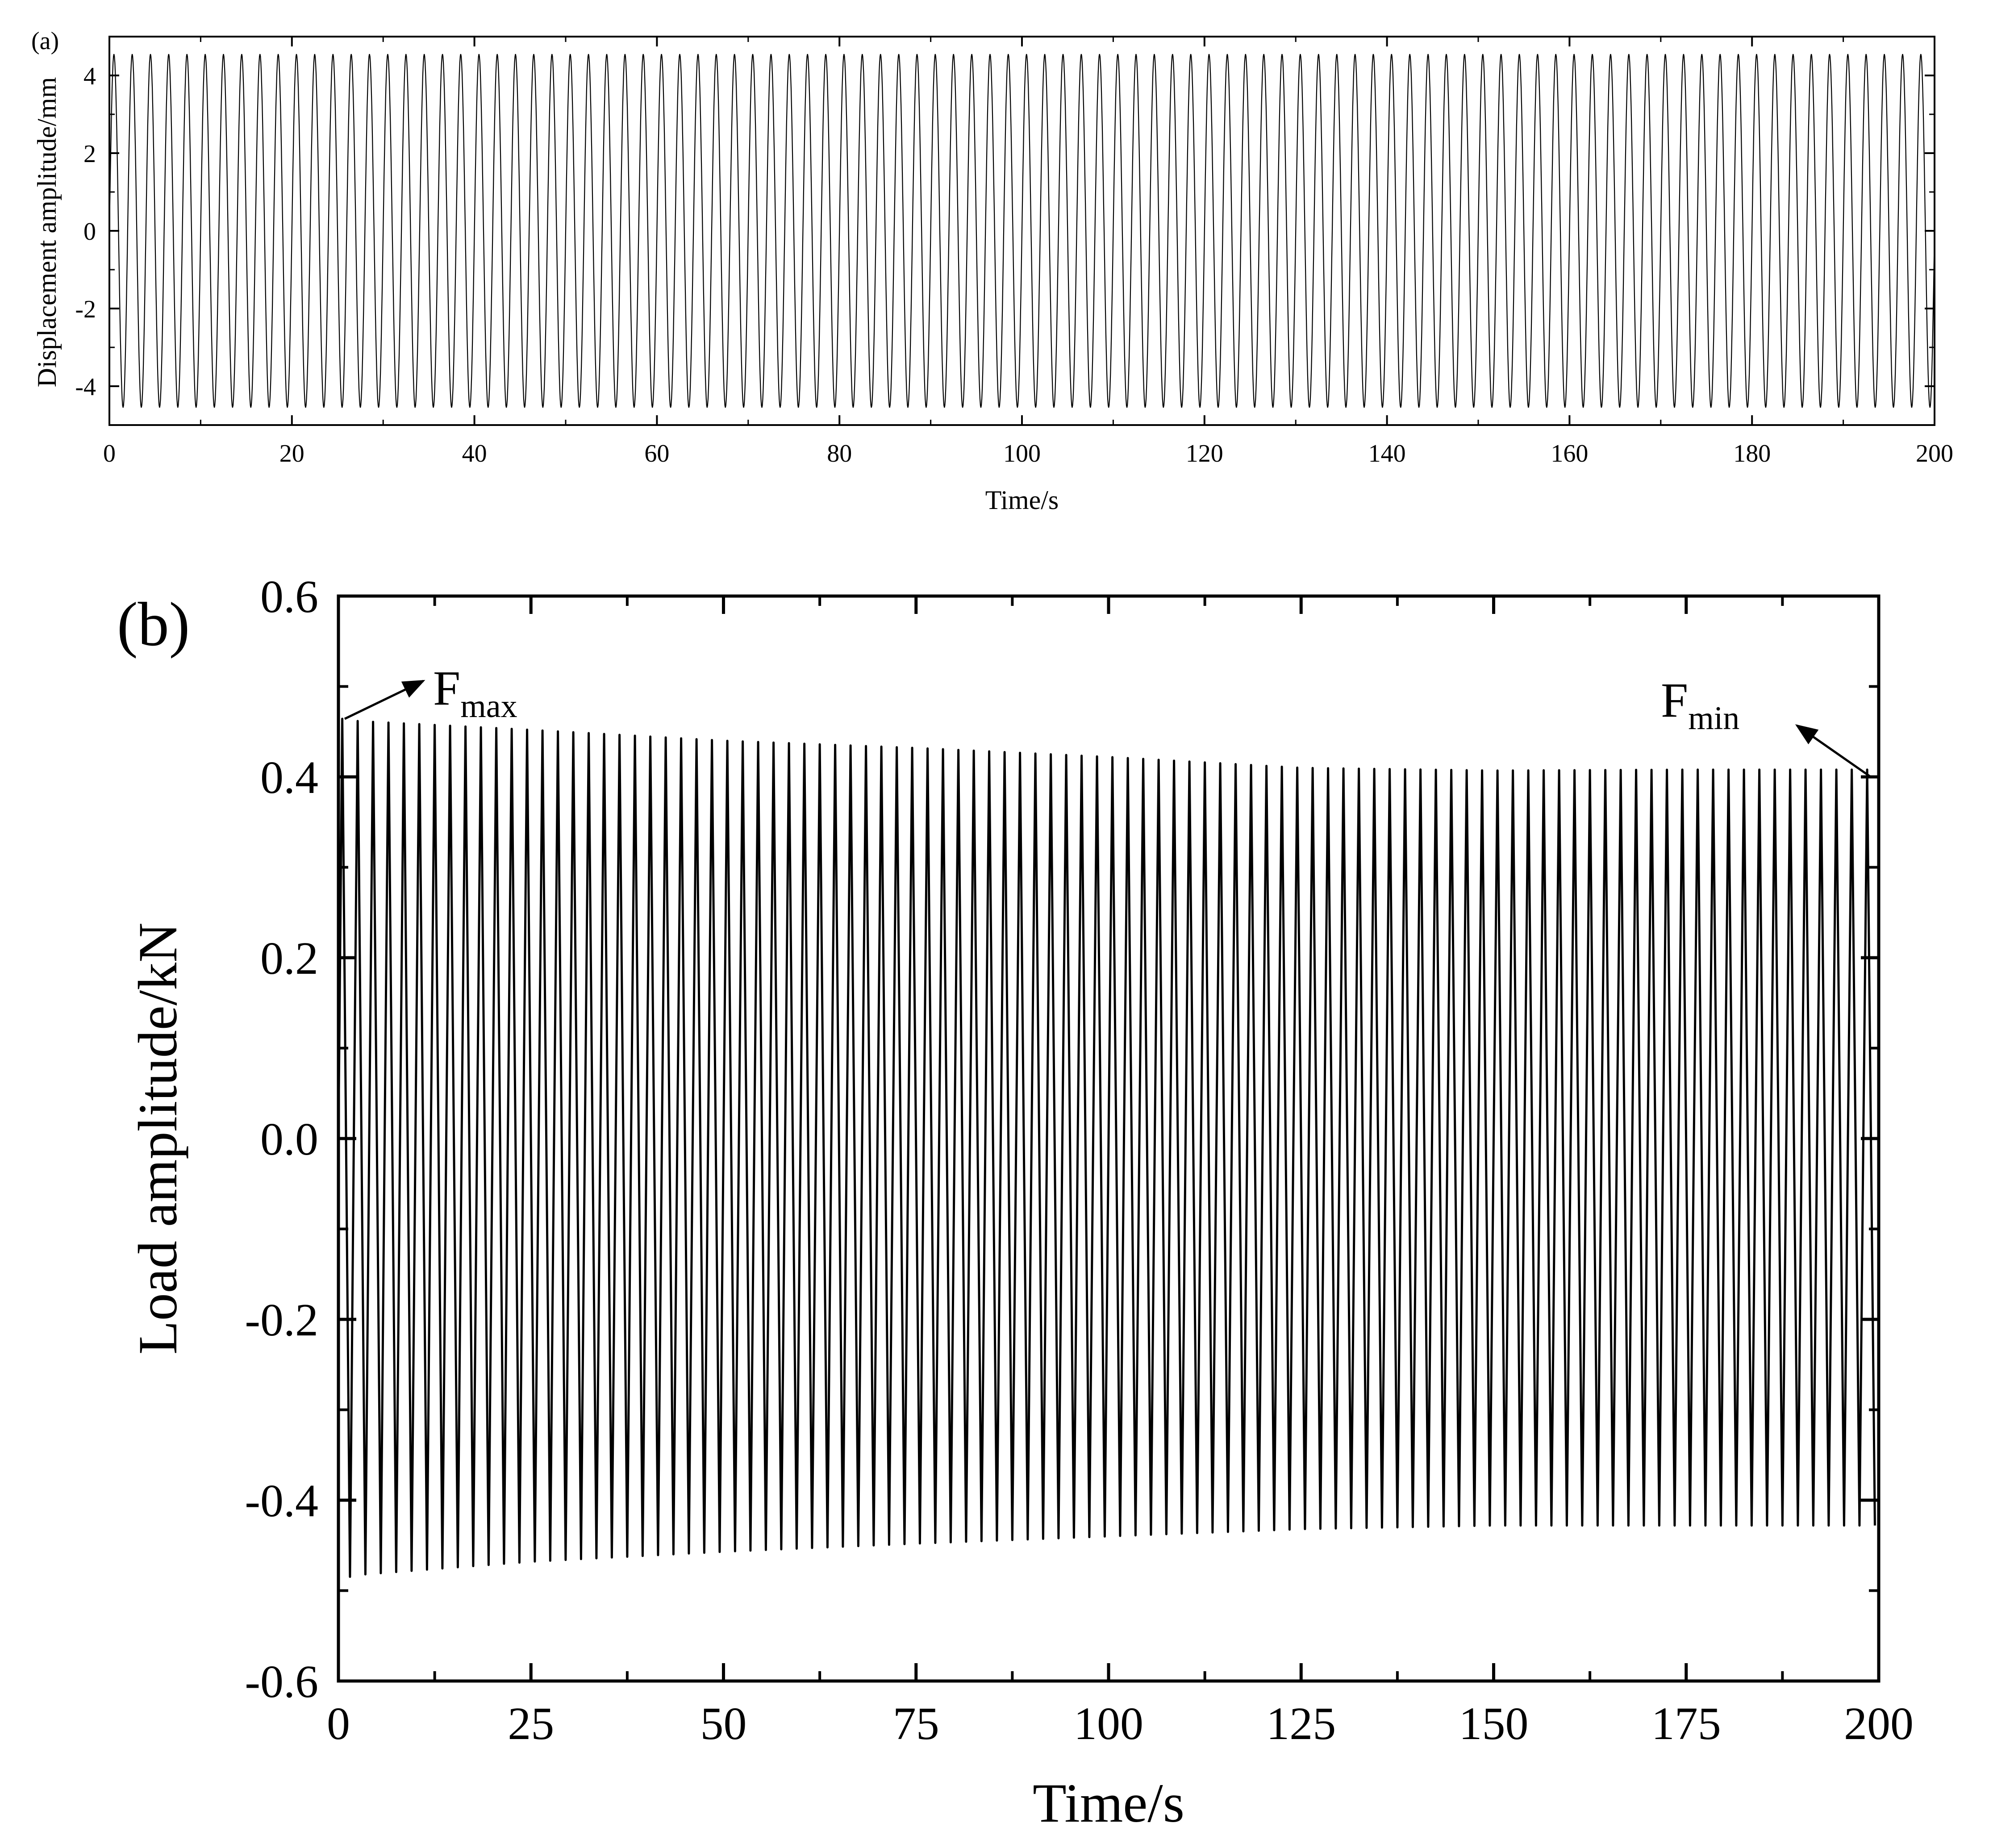  I want to click on panel-b-x-tick-label: 200, so click(1879, 1723).